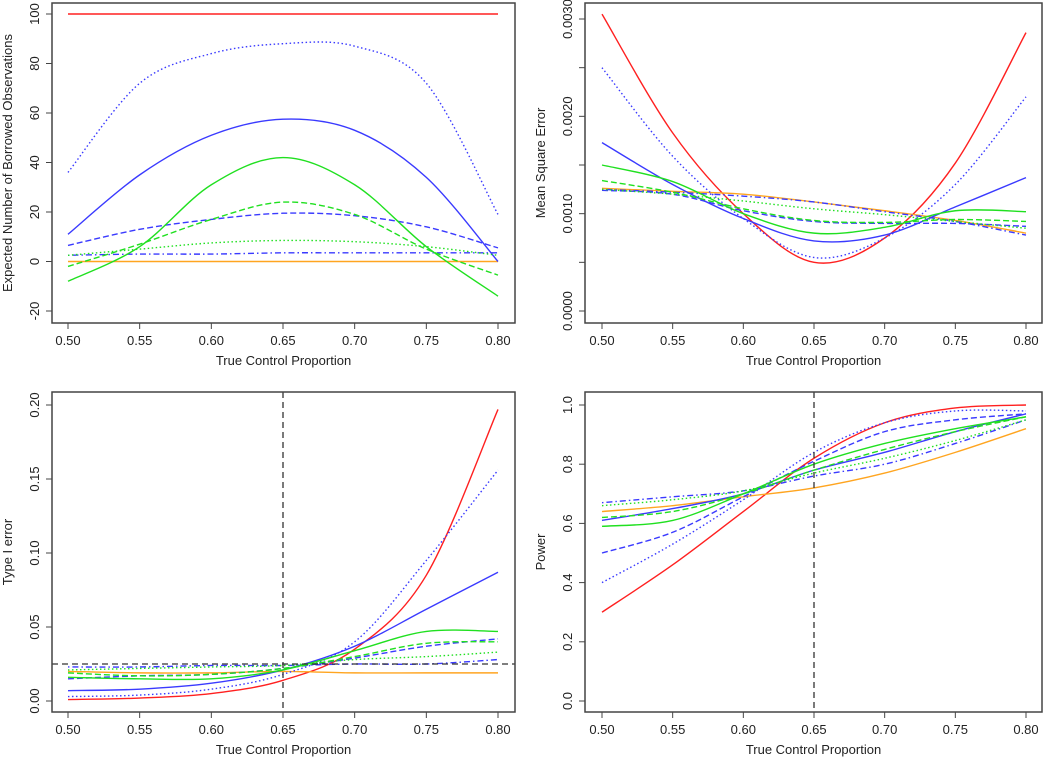 The image size is (1050, 762). I want to click on y-tick-label: 0.10, so click(34, 552).